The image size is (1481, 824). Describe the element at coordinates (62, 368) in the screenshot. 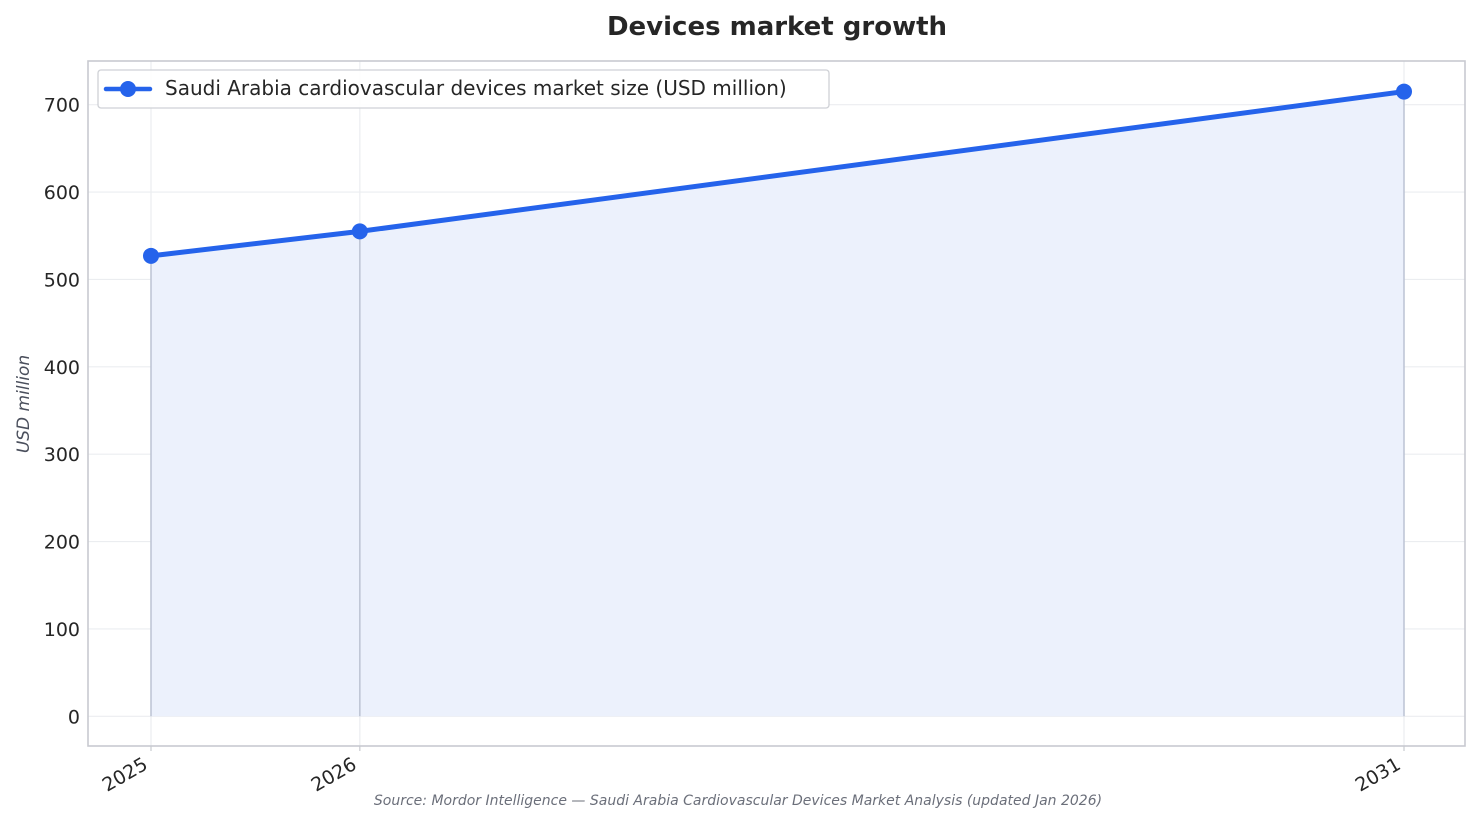

I see `y-tick-label-400: 400` at that location.